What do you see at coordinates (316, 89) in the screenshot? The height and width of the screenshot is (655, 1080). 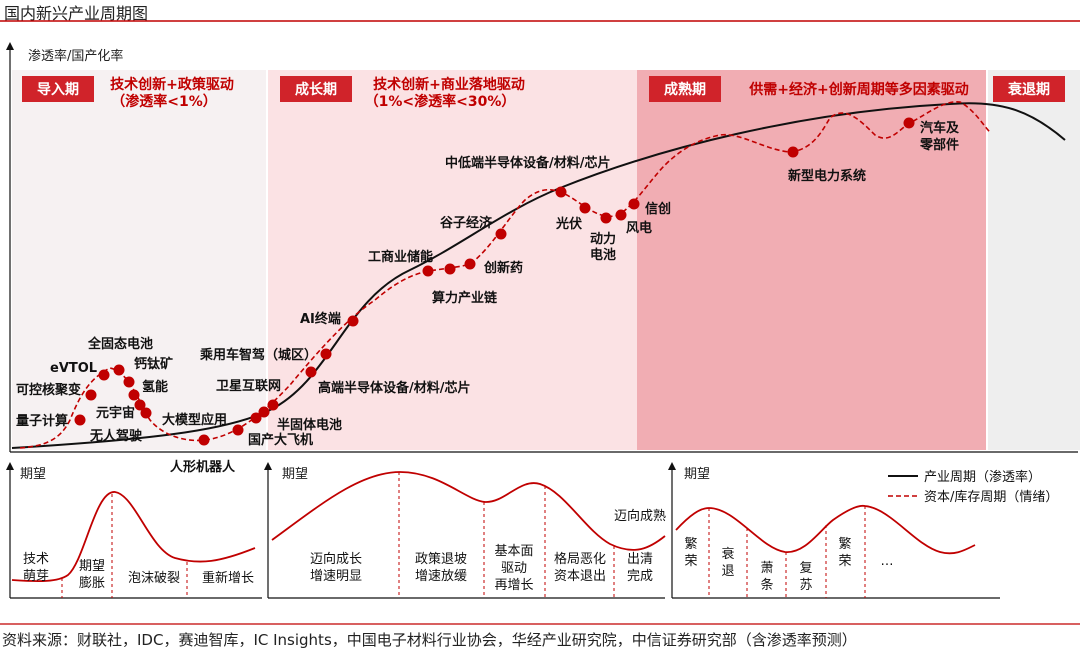 I see `stage-name: 成长期` at bounding box center [316, 89].